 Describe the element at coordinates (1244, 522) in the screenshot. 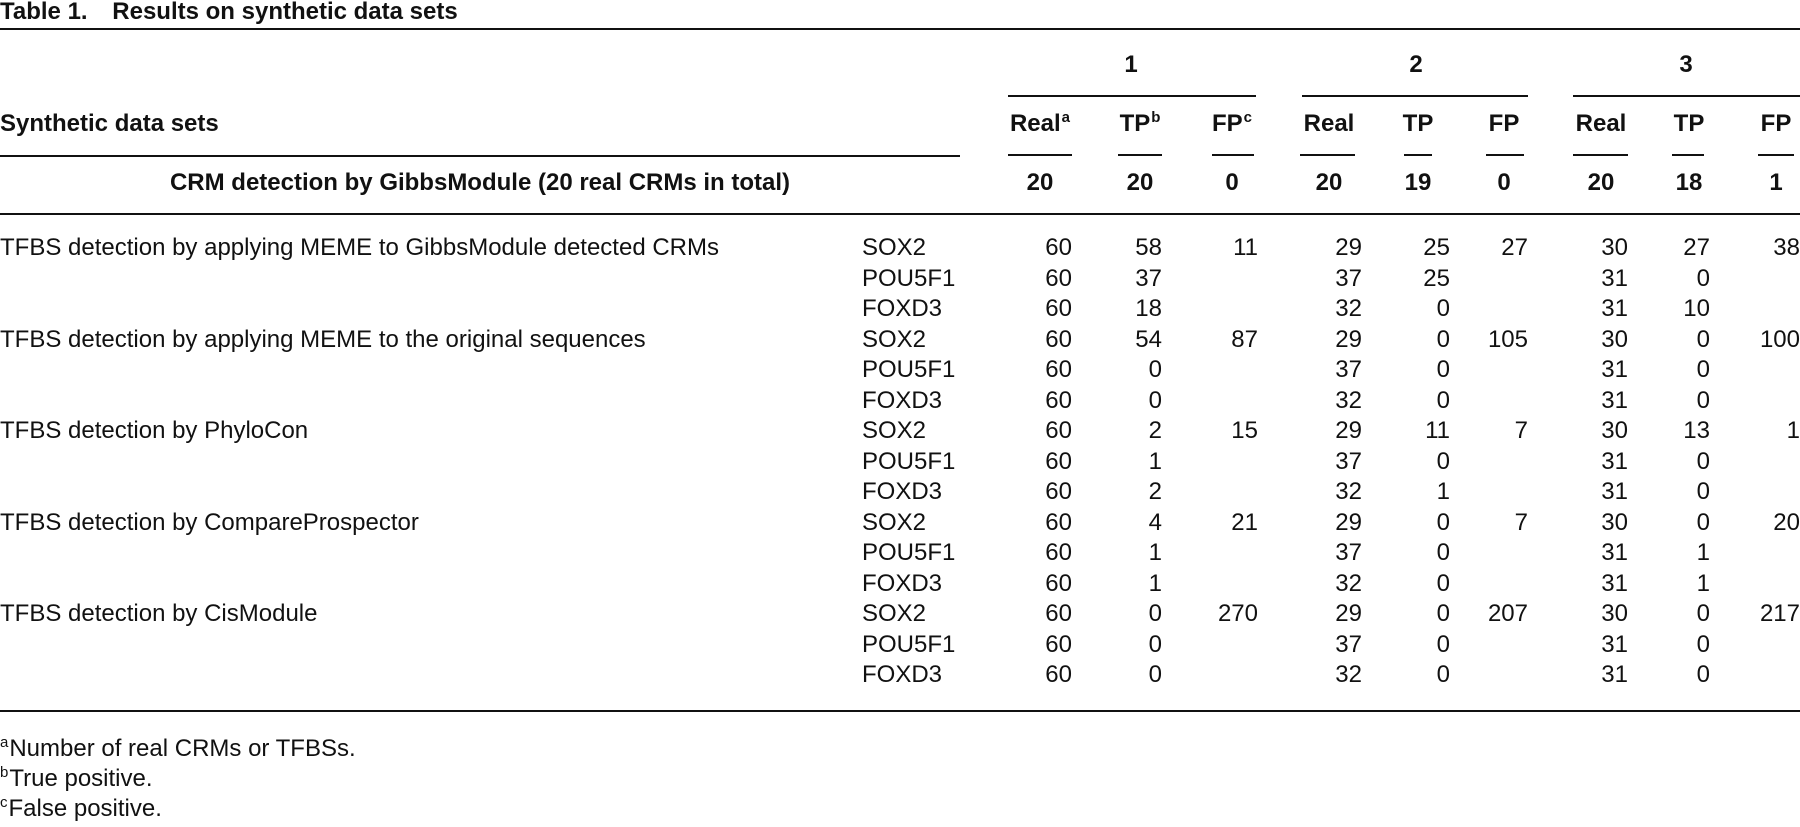

I see `table-cell: 21` at that location.